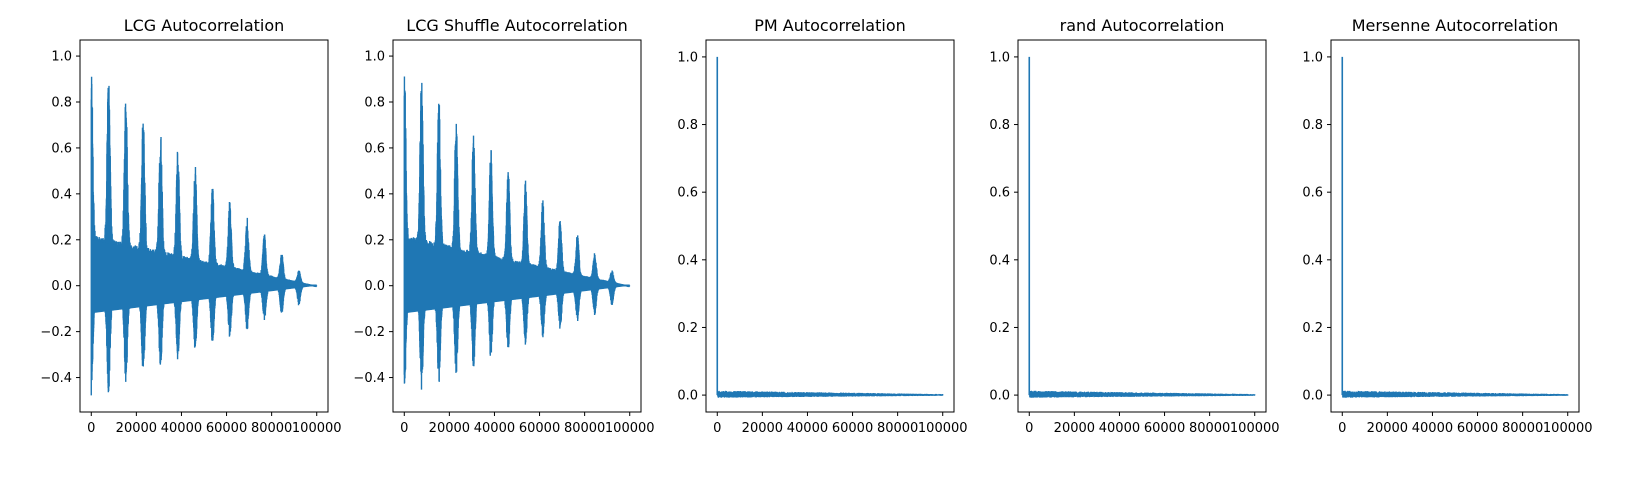  What do you see at coordinates (516, 25) in the screenshot?
I see `subplot-title: LCG Shuffle Autocorrelation` at bounding box center [516, 25].